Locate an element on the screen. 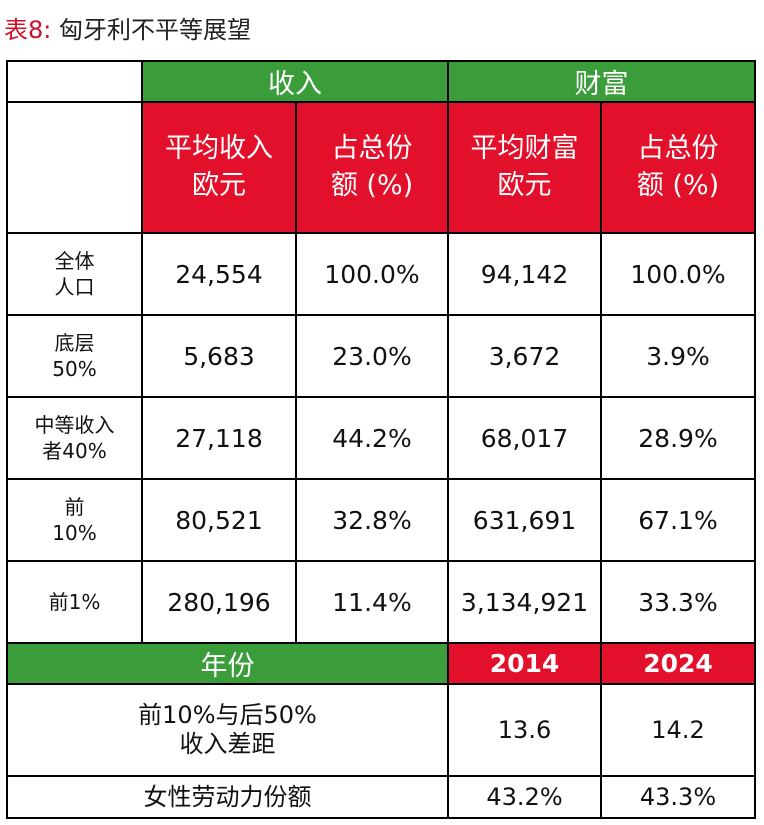  cell-value: 3.9% is located at coordinates (678, 356).